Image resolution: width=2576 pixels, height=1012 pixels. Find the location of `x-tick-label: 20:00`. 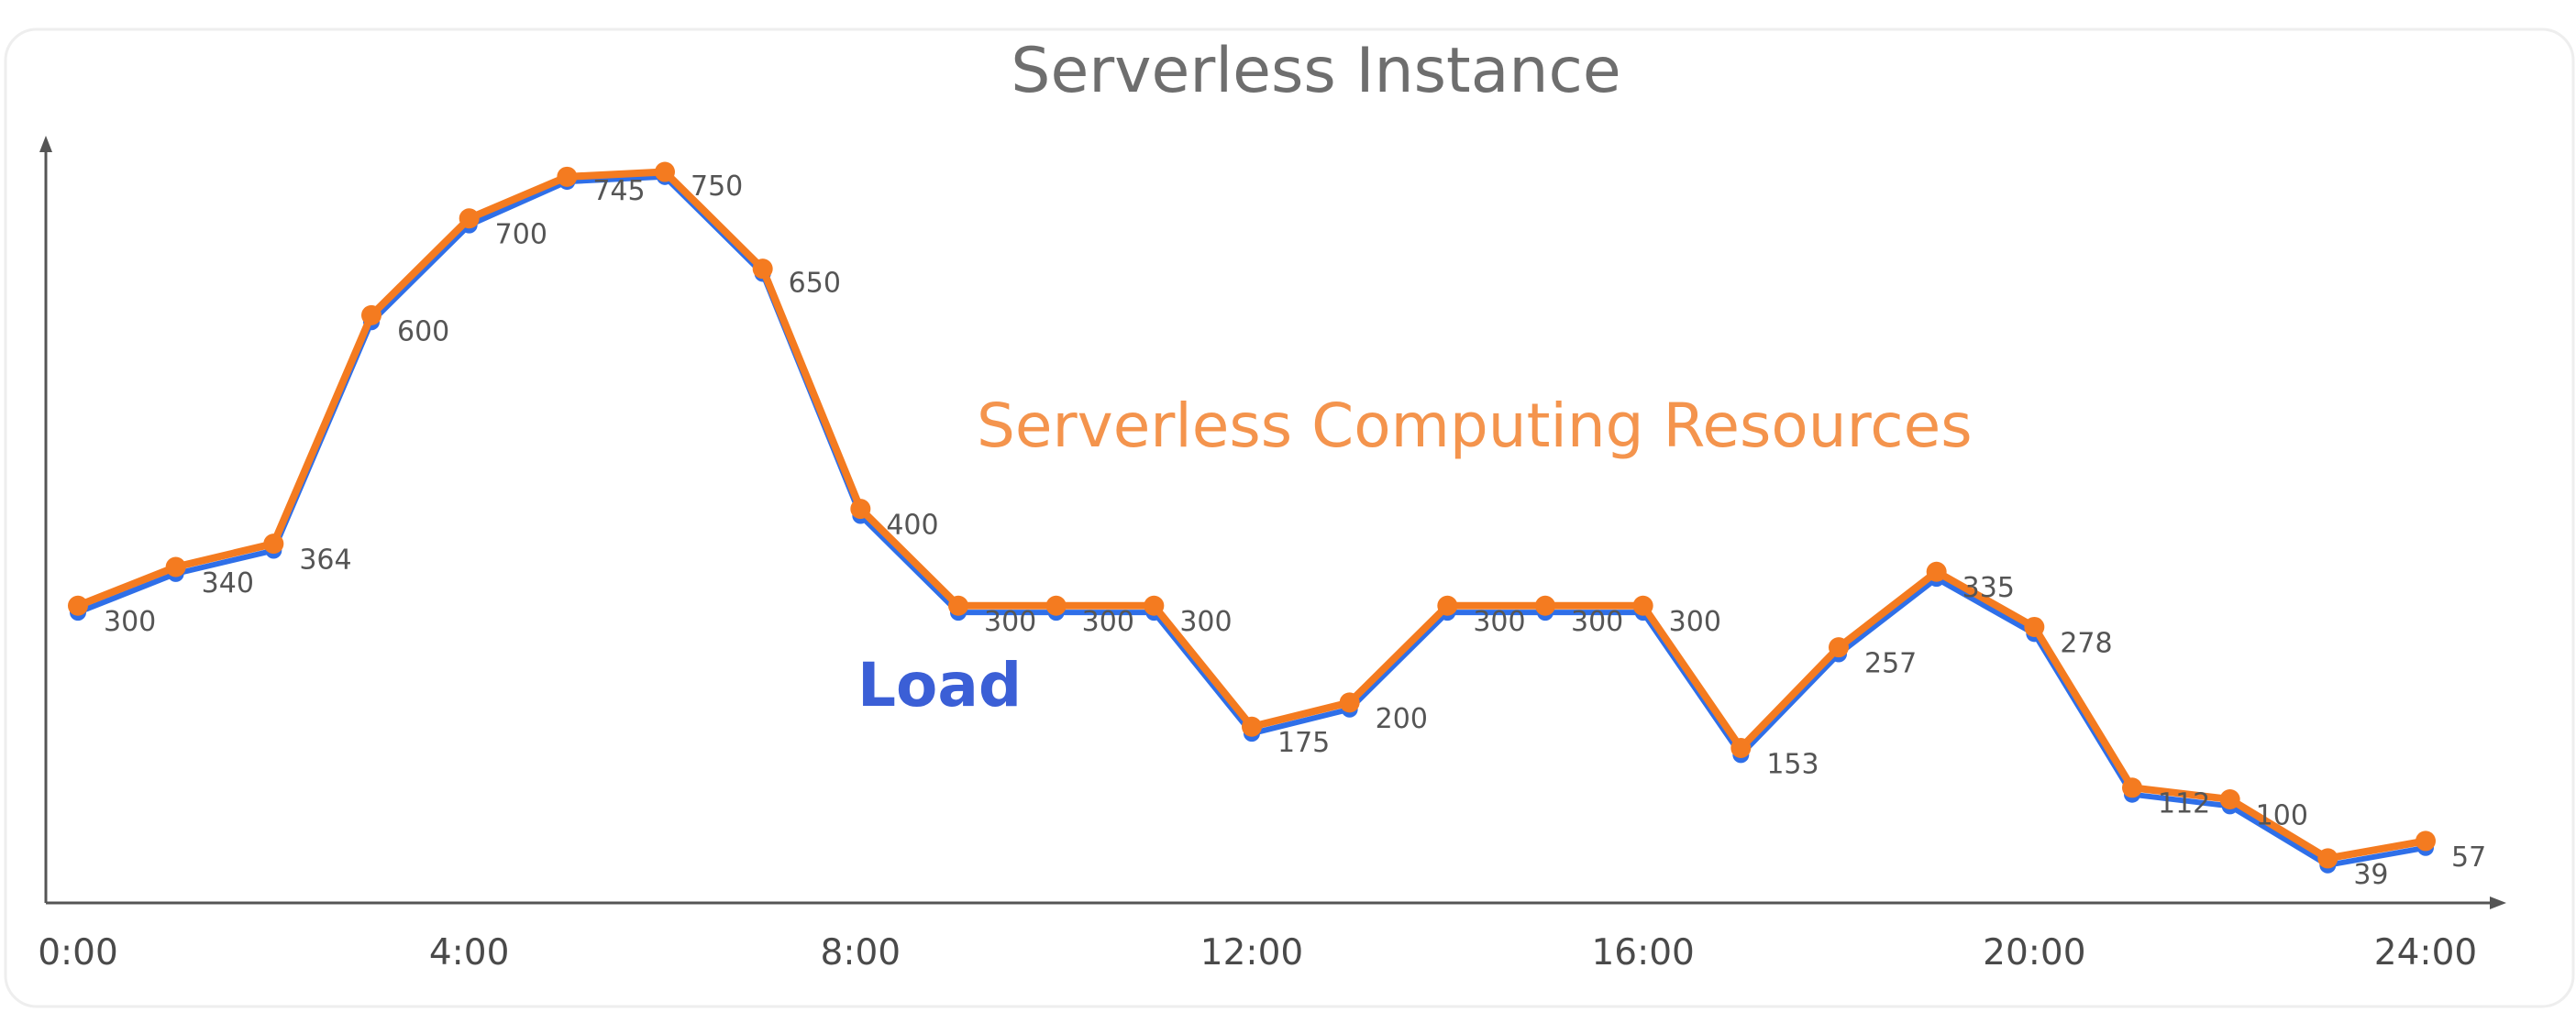

x-tick-label: 20:00 is located at coordinates (2034, 953).